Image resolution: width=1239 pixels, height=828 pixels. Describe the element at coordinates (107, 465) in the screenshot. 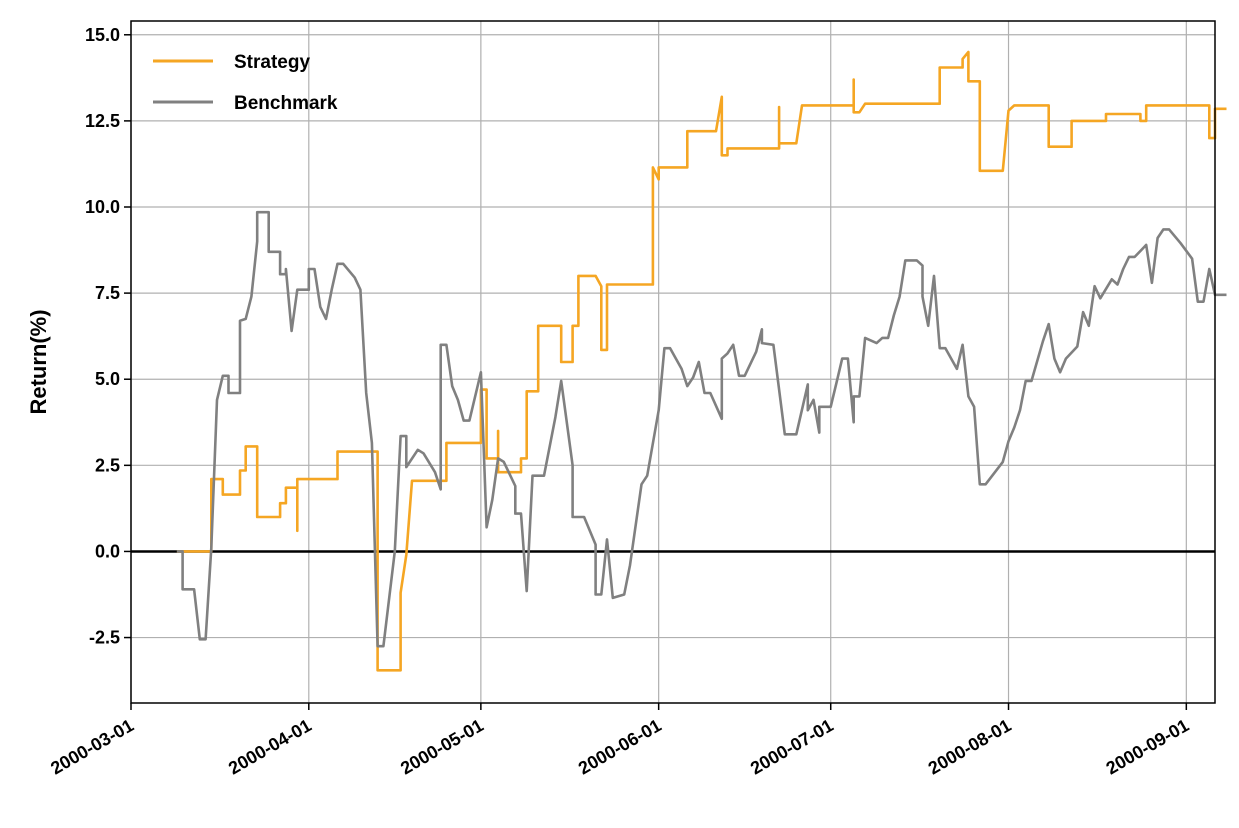

I see `y-tick-label: 2.5` at that location.